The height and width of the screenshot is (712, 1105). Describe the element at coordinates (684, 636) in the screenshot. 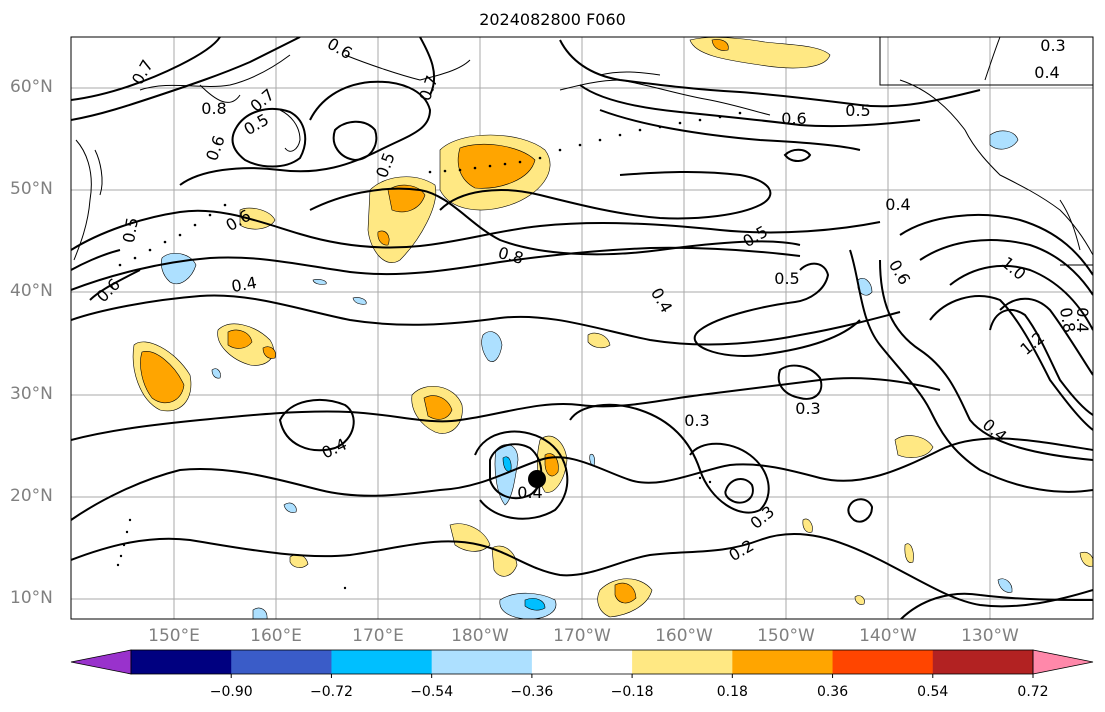

I see `lon-label: 160°W` at that location.